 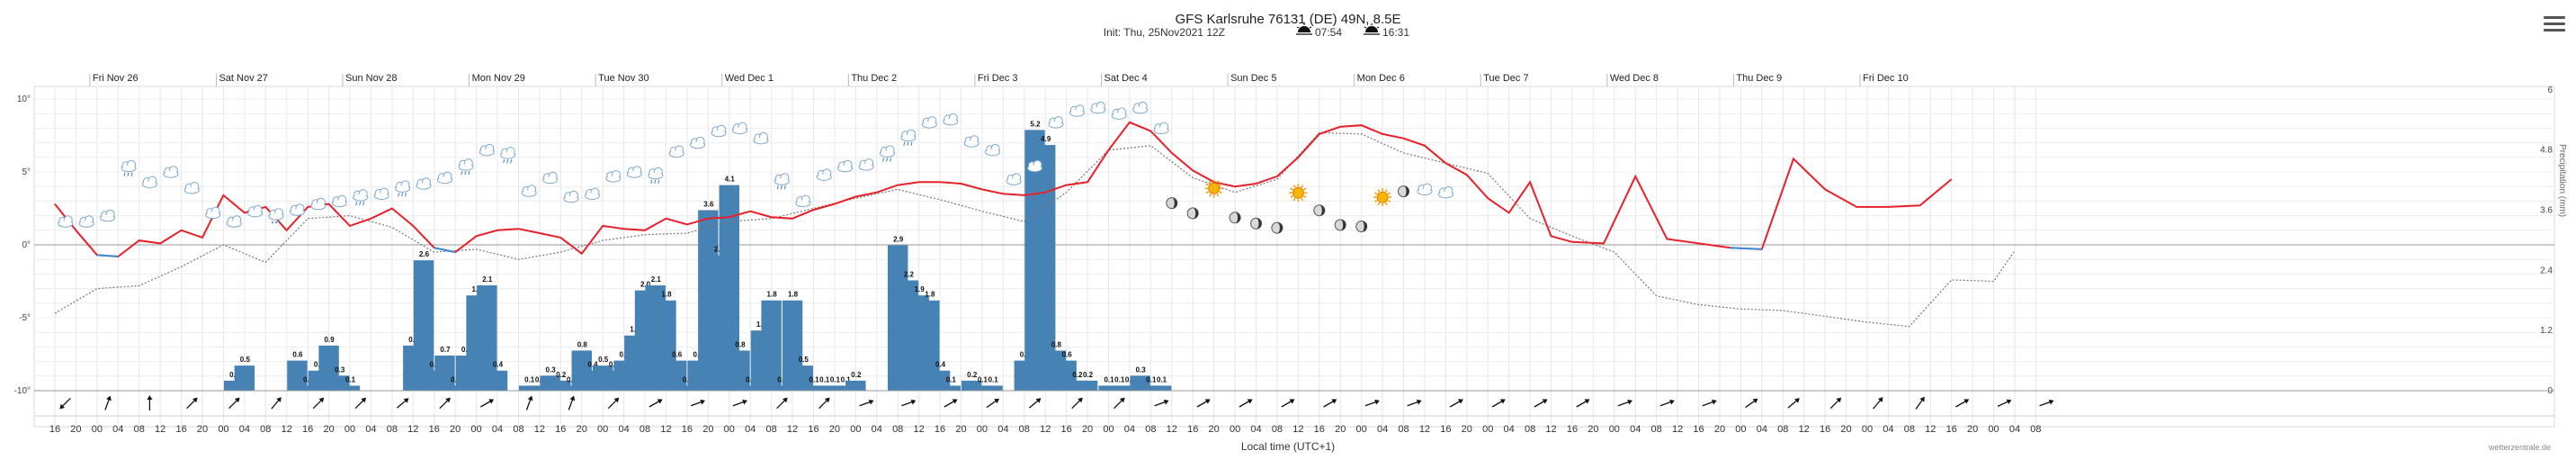 I want to click on right-tick-label: 1.2, so click(x=2546, y=331).